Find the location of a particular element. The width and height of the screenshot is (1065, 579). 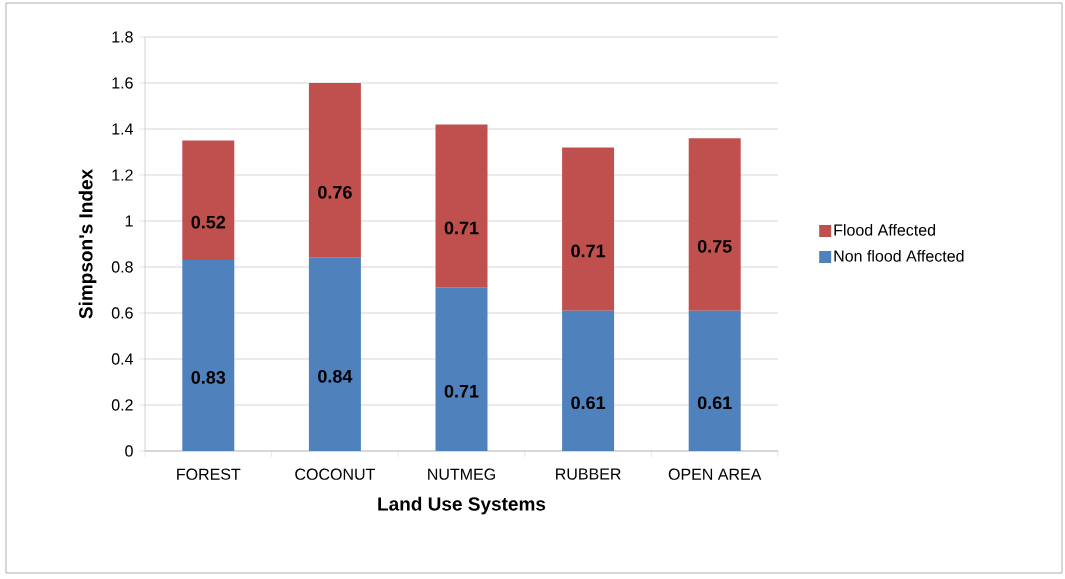

y-tick-label: 0.8 is located at coordinates (122, 267).